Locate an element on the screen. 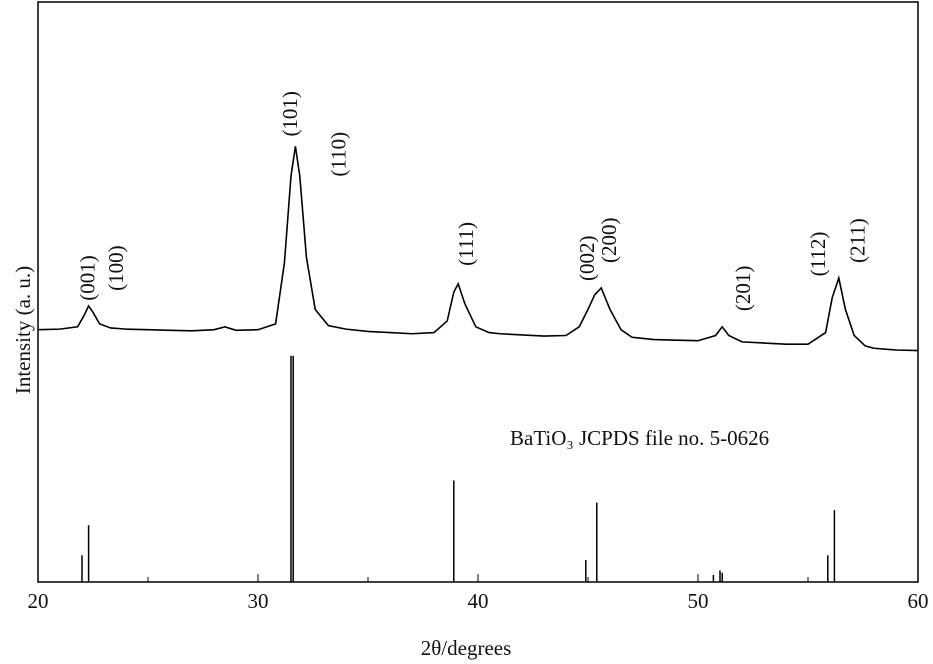  peak-label: (200) is located at coordinates (609, 241).